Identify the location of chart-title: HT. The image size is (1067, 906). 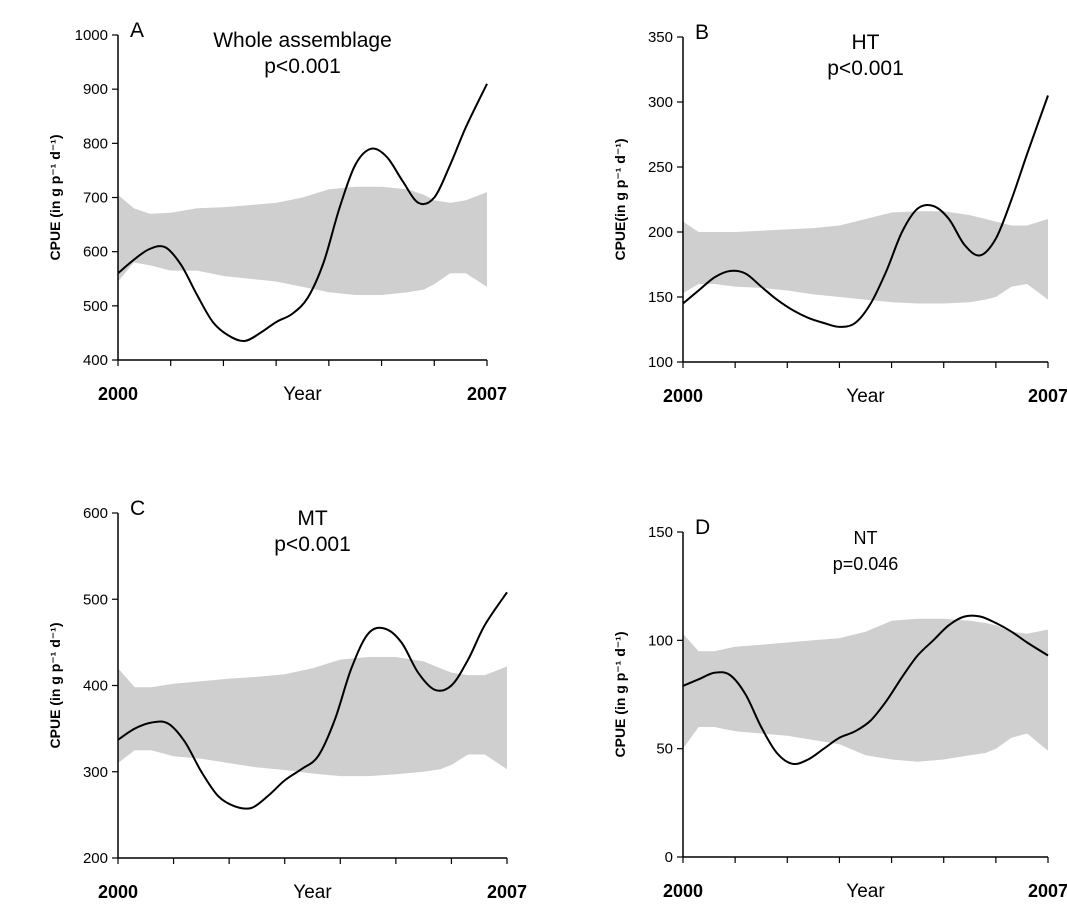
(866, 42).